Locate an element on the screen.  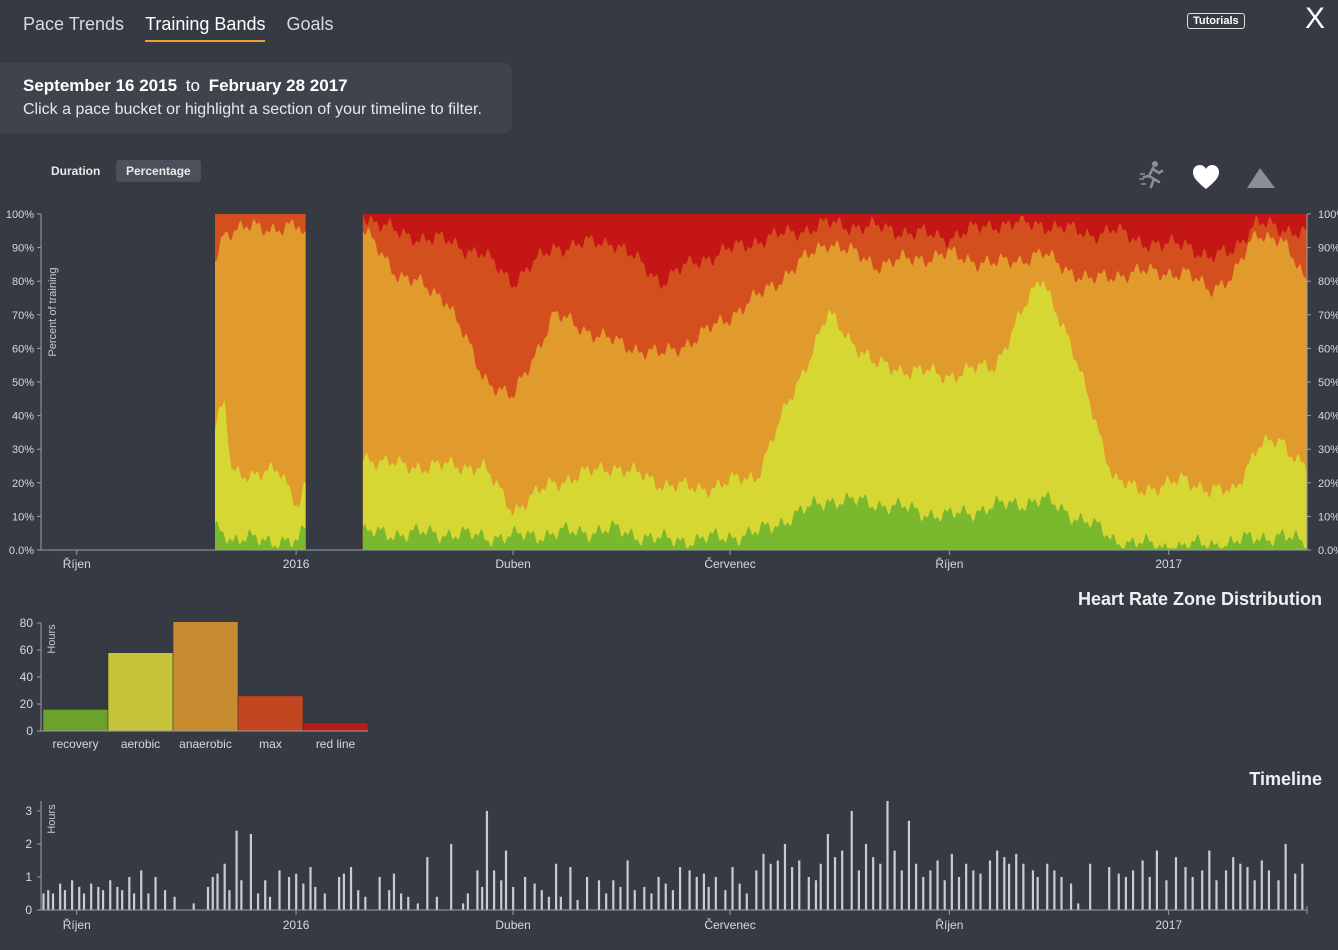
hr-bar-max is located at coordinates (270, 713).